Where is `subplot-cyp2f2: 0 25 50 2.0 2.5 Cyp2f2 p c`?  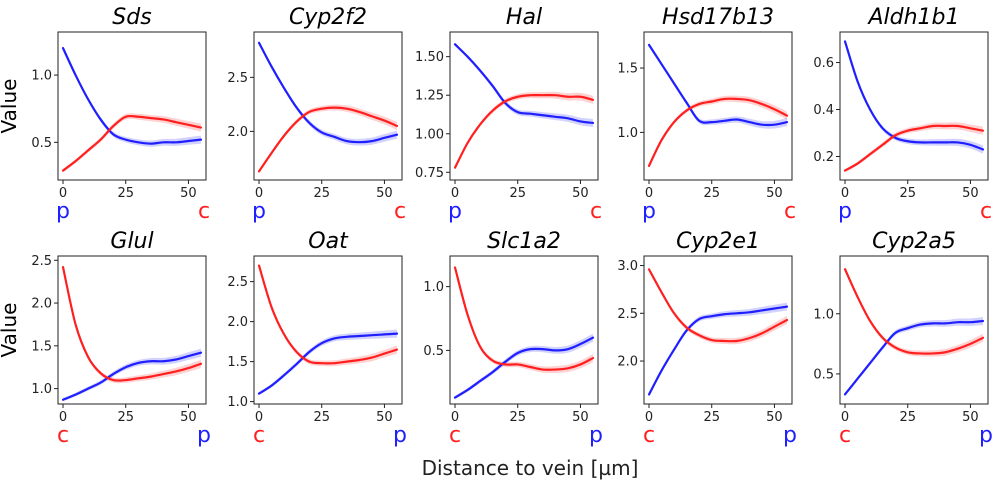 subplot-cyp2f2: 0 25 50 2.0 2.5 Cyp2f2 p c is located at coordinates (316, 114).